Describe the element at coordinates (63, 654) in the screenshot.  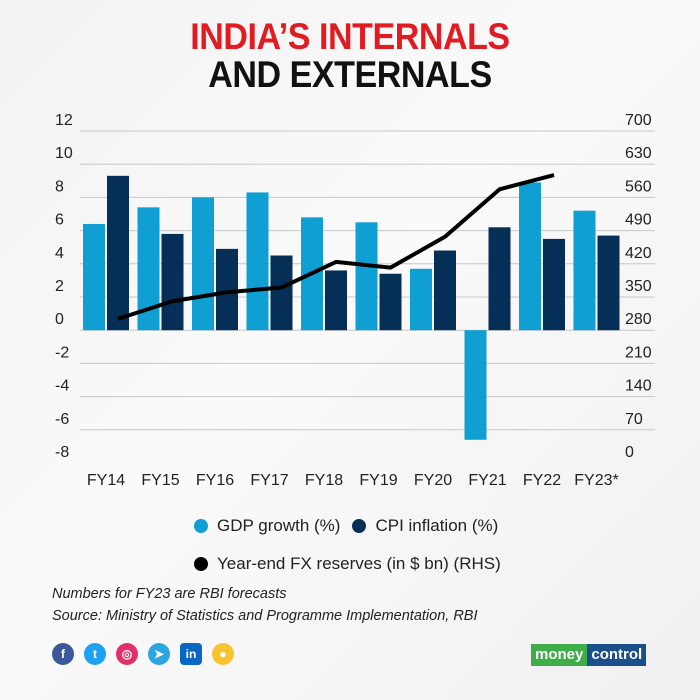
I see `facebook-icon: f` at that location.